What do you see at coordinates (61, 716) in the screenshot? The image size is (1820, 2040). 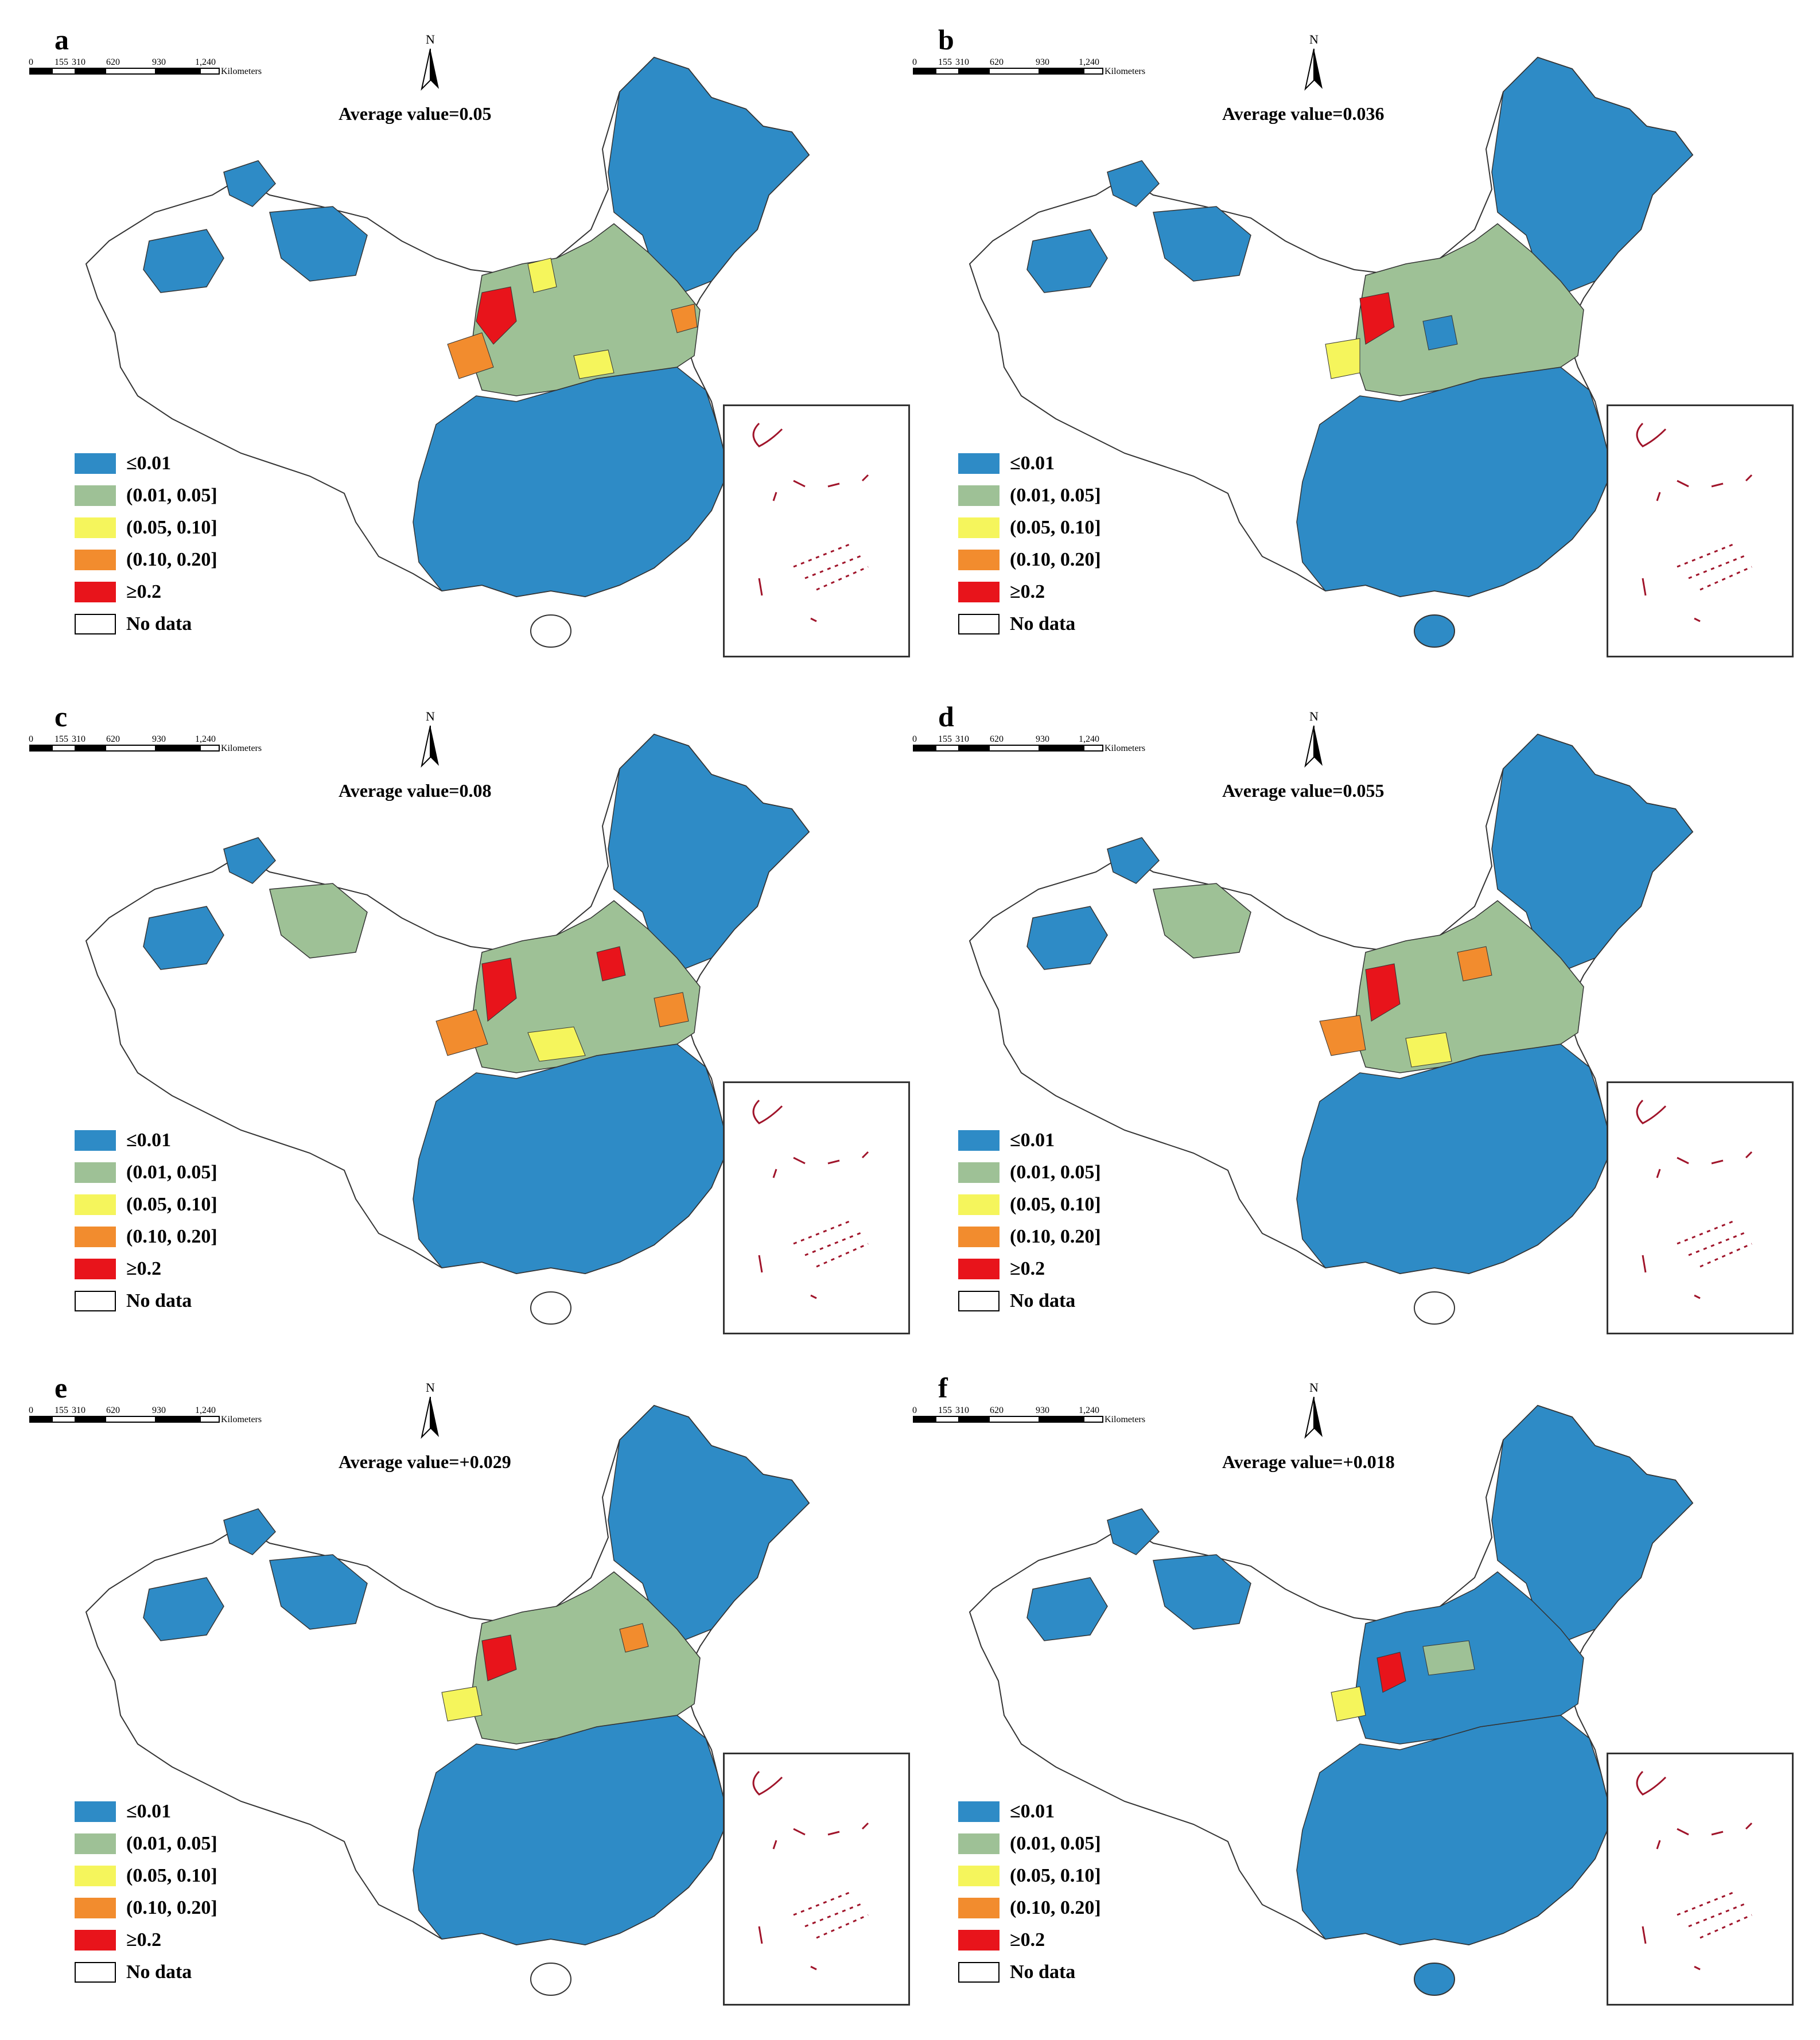 I see `panel-letter: c` at bounding box center [61, 716].